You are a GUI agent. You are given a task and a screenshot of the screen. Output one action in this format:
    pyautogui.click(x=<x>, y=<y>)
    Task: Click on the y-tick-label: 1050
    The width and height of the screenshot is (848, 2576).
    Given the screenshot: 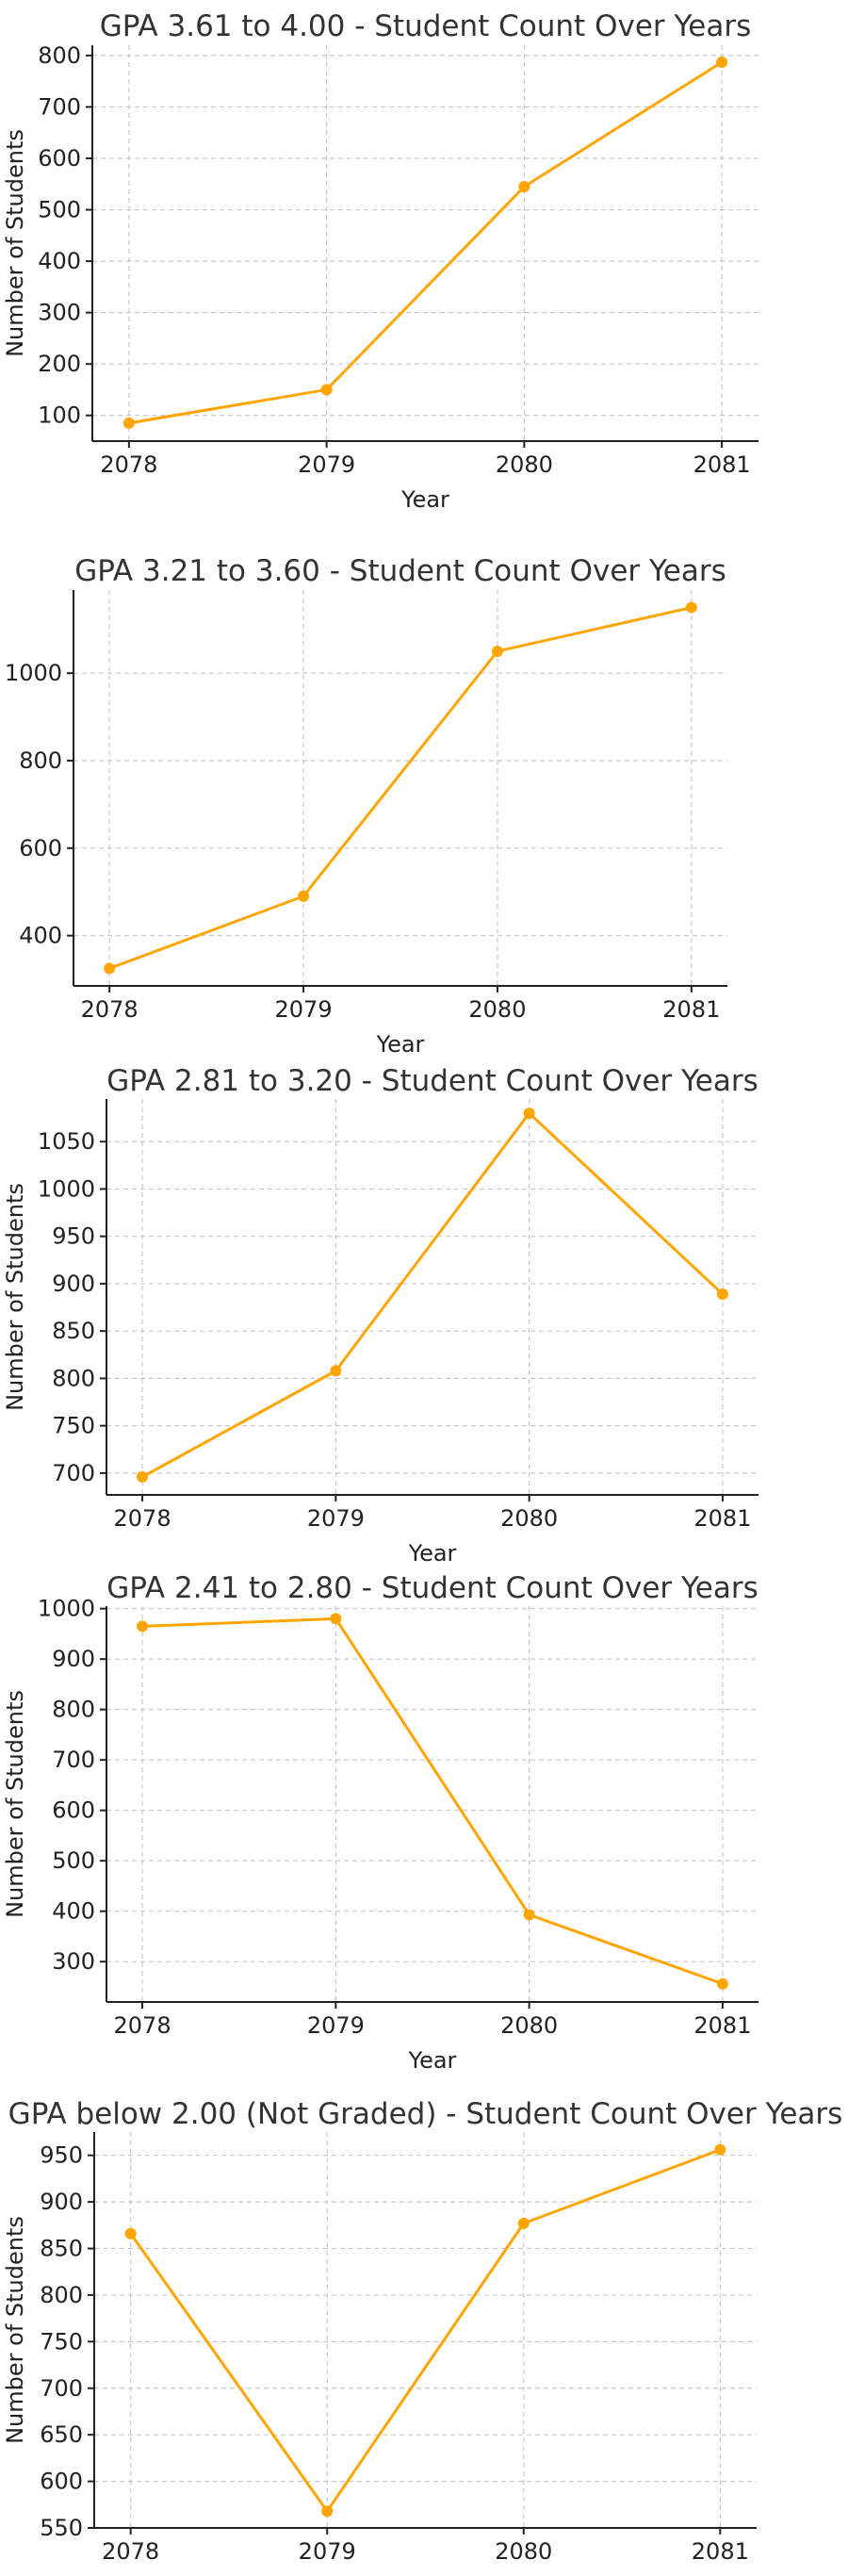 What is the action you would take?
    pyautogui.click(x=66, y=1141)
    